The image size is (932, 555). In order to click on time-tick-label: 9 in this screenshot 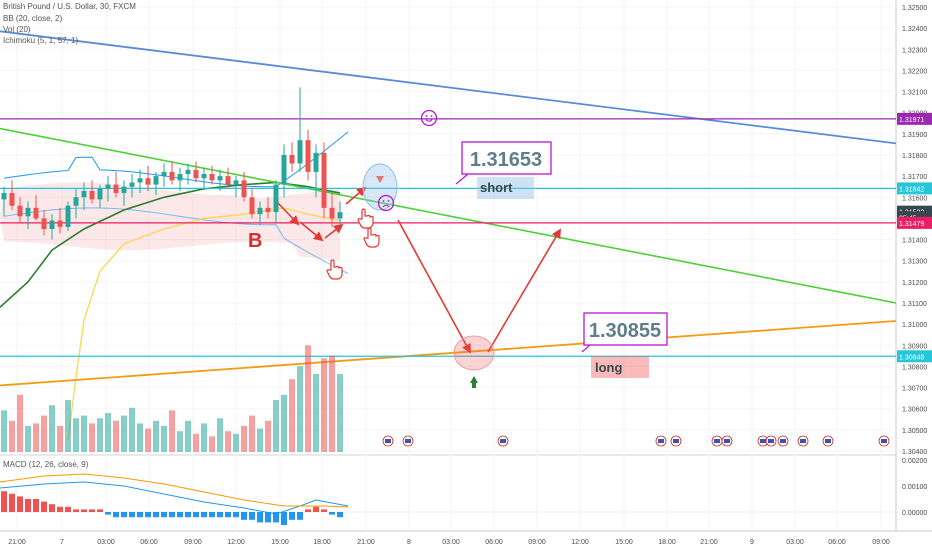, I will do `click(752, 542)`.